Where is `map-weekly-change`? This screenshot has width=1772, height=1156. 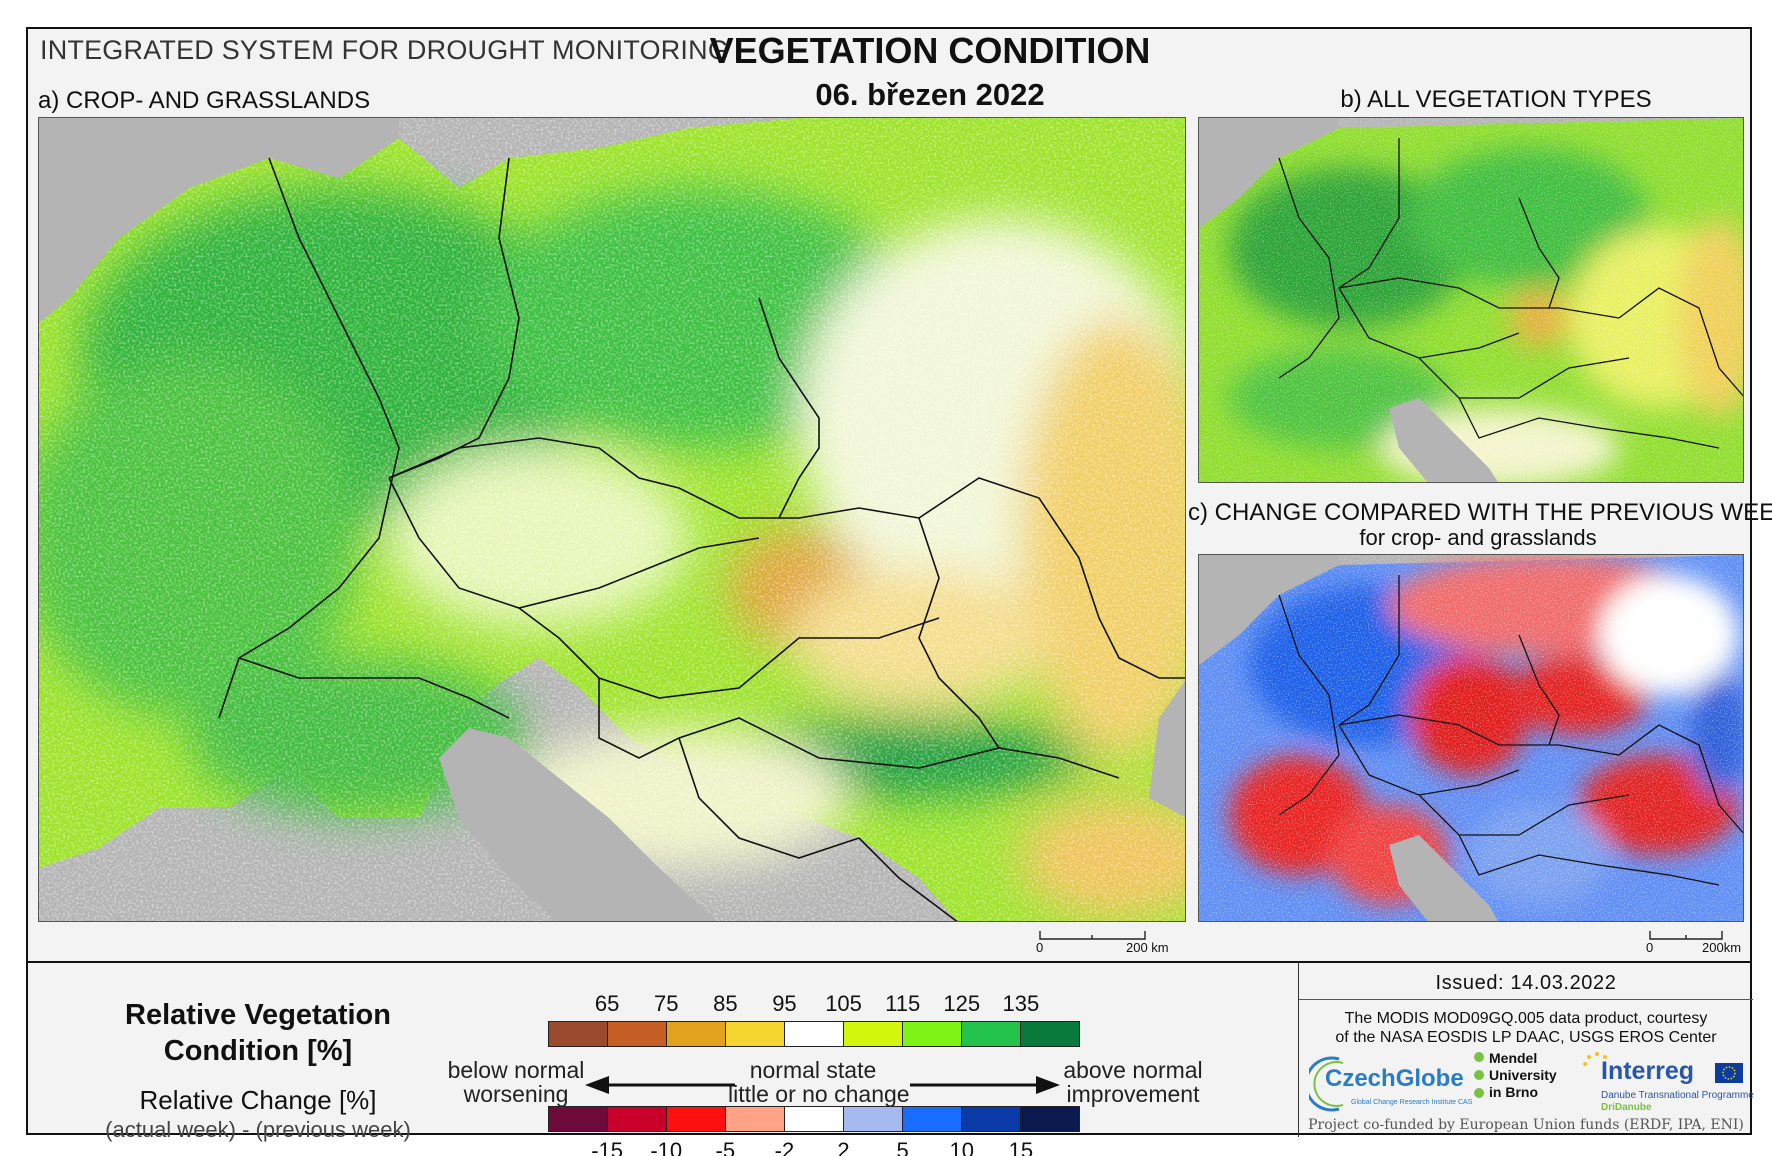 map-weekly-change is located at coordinates (1471, 738).